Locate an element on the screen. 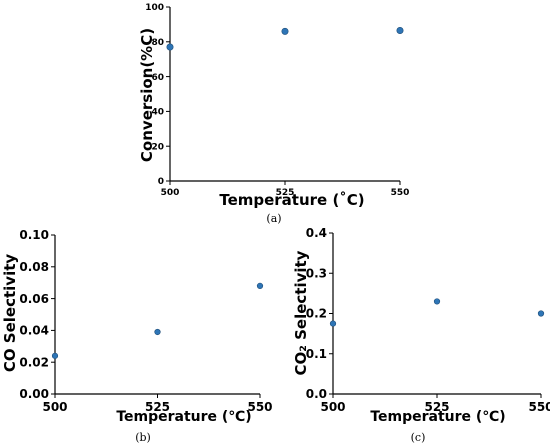 This screenshot has height=447, width=550. panel-c-x-ticks: 500 525 550 is located at coordinates (435, 404).